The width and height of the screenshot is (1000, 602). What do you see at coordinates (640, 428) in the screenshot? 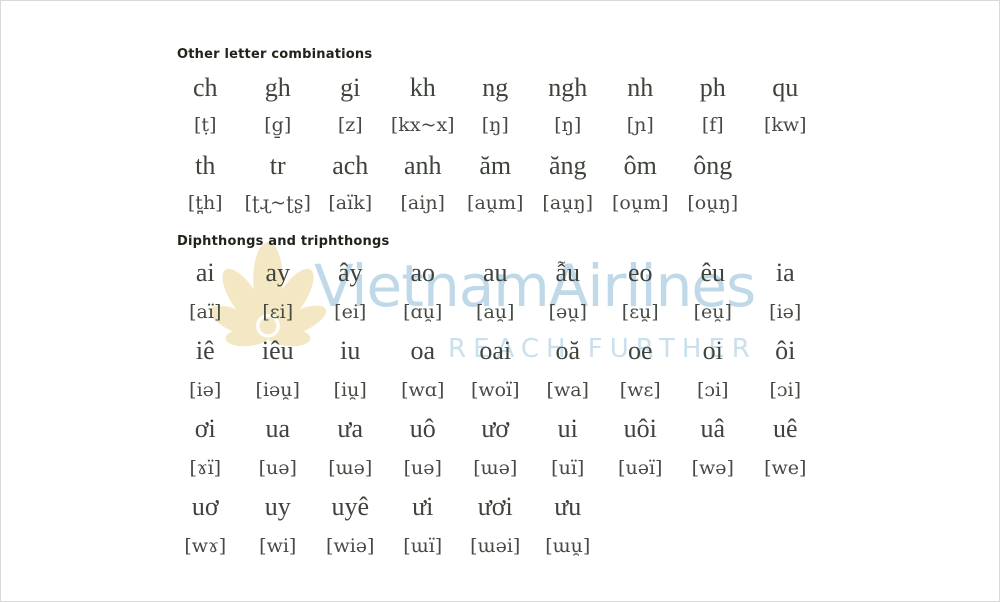
I see `letter-cell: uôi` at bounding box center [640, 428].